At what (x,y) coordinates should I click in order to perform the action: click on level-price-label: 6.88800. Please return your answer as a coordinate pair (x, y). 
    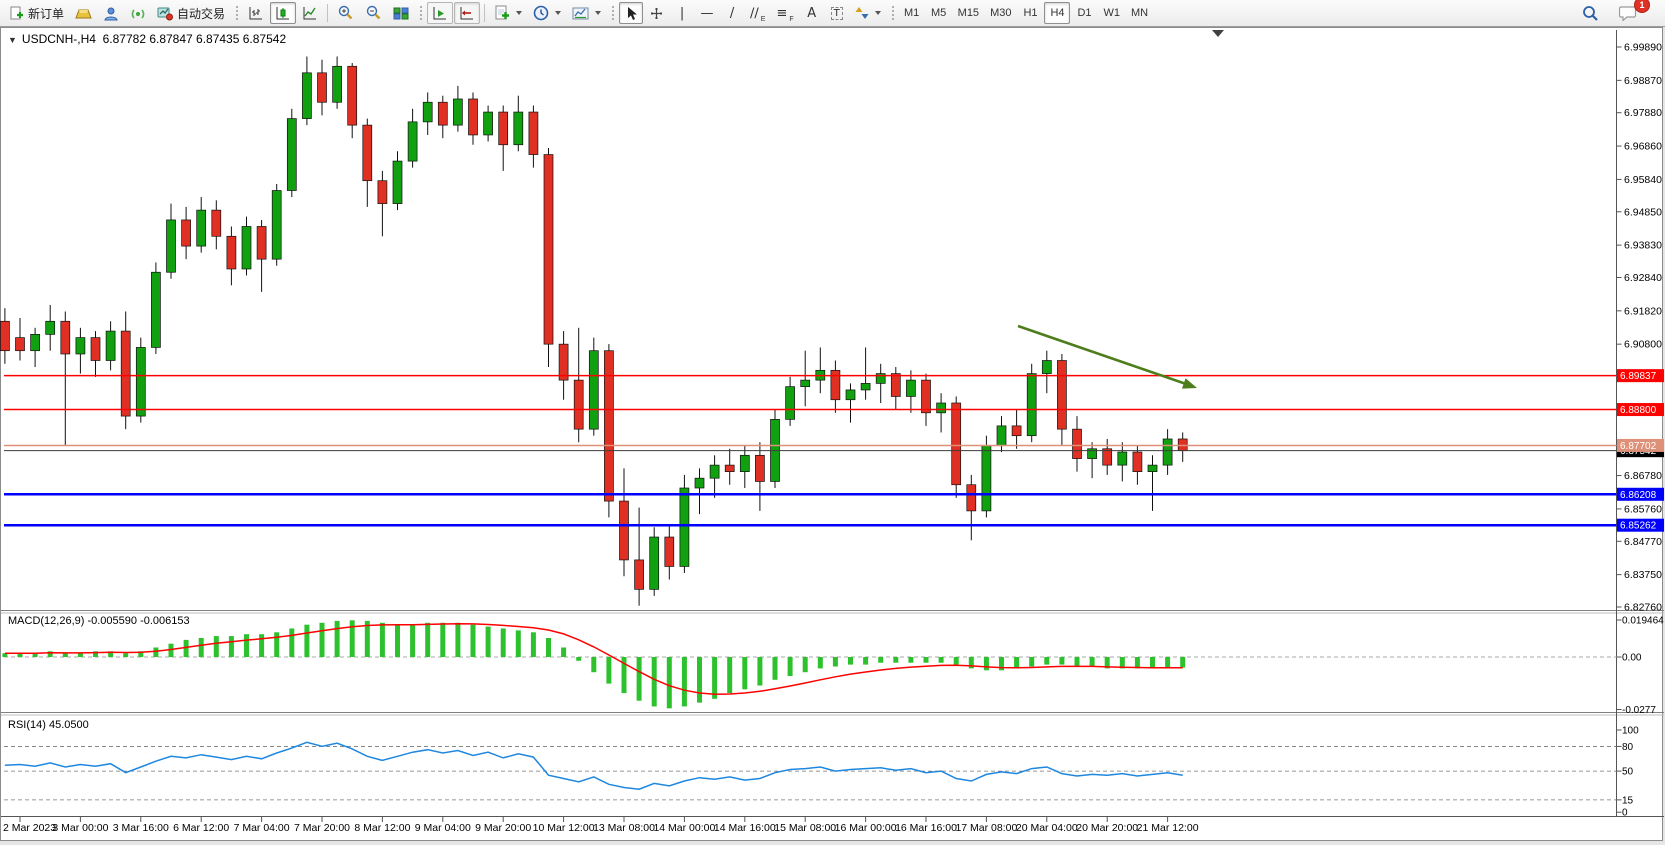
    Looking at the image, I should click on (1638, 410).